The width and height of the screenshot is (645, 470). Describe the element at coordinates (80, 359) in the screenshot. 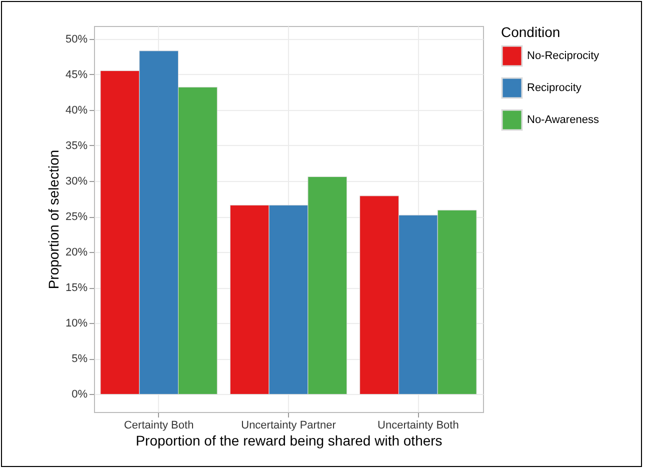

I see `y-tick-label: 5%` at that location.